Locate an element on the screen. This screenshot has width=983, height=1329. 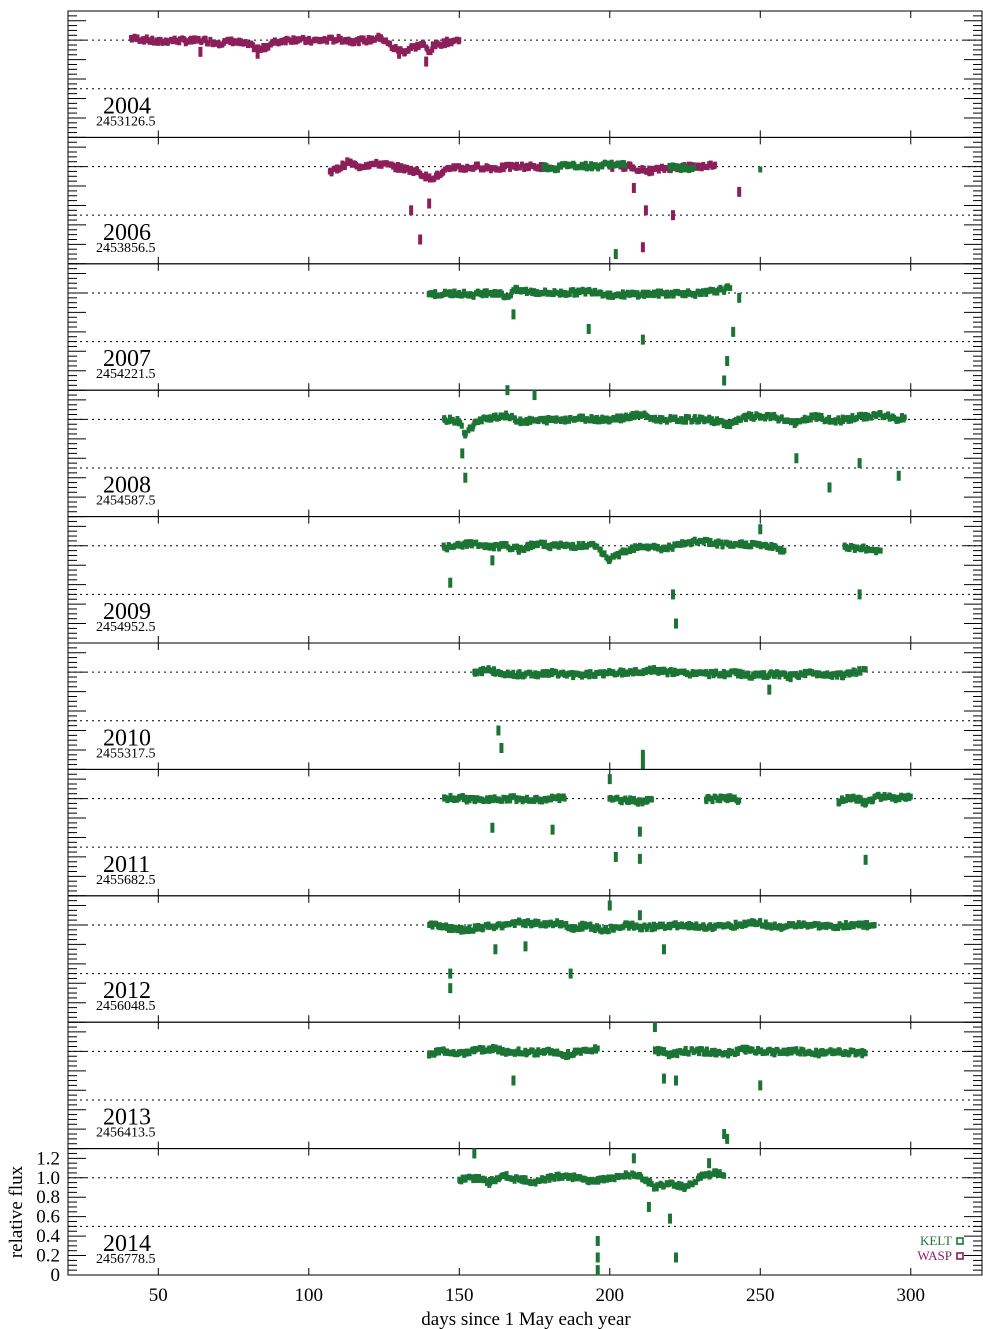
year-label: 2012 is located at coordinates (127, 991).